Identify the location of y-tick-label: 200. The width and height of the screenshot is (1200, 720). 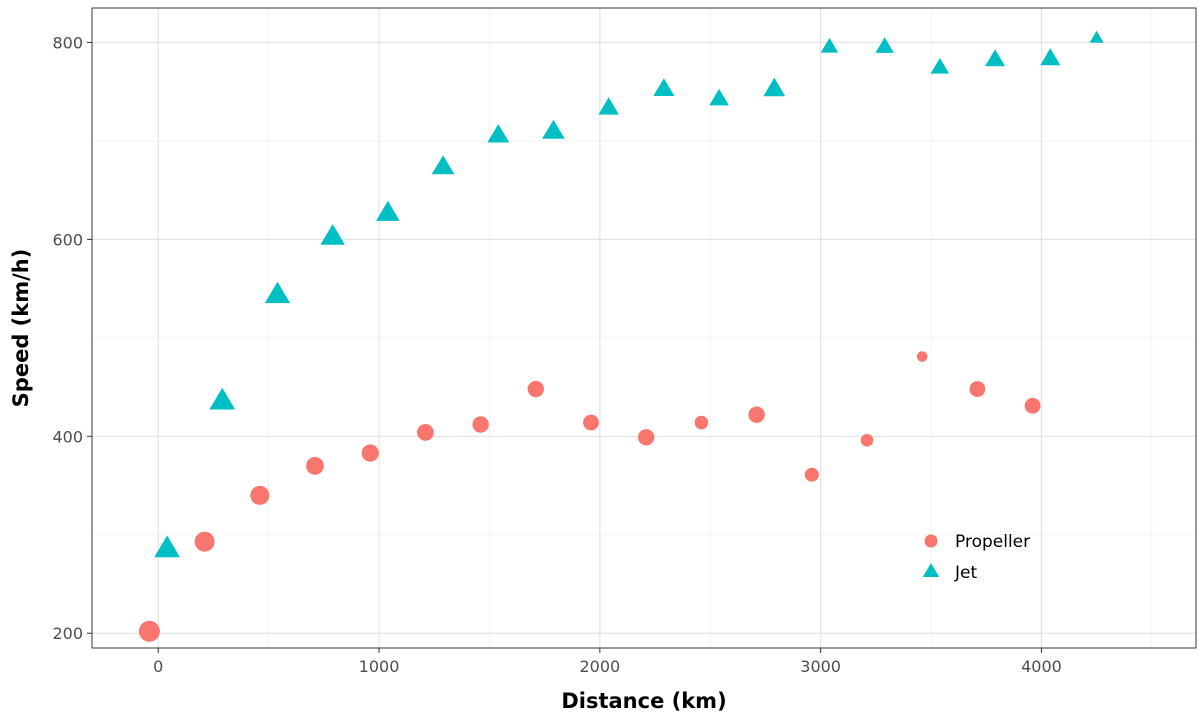
(67, 633).